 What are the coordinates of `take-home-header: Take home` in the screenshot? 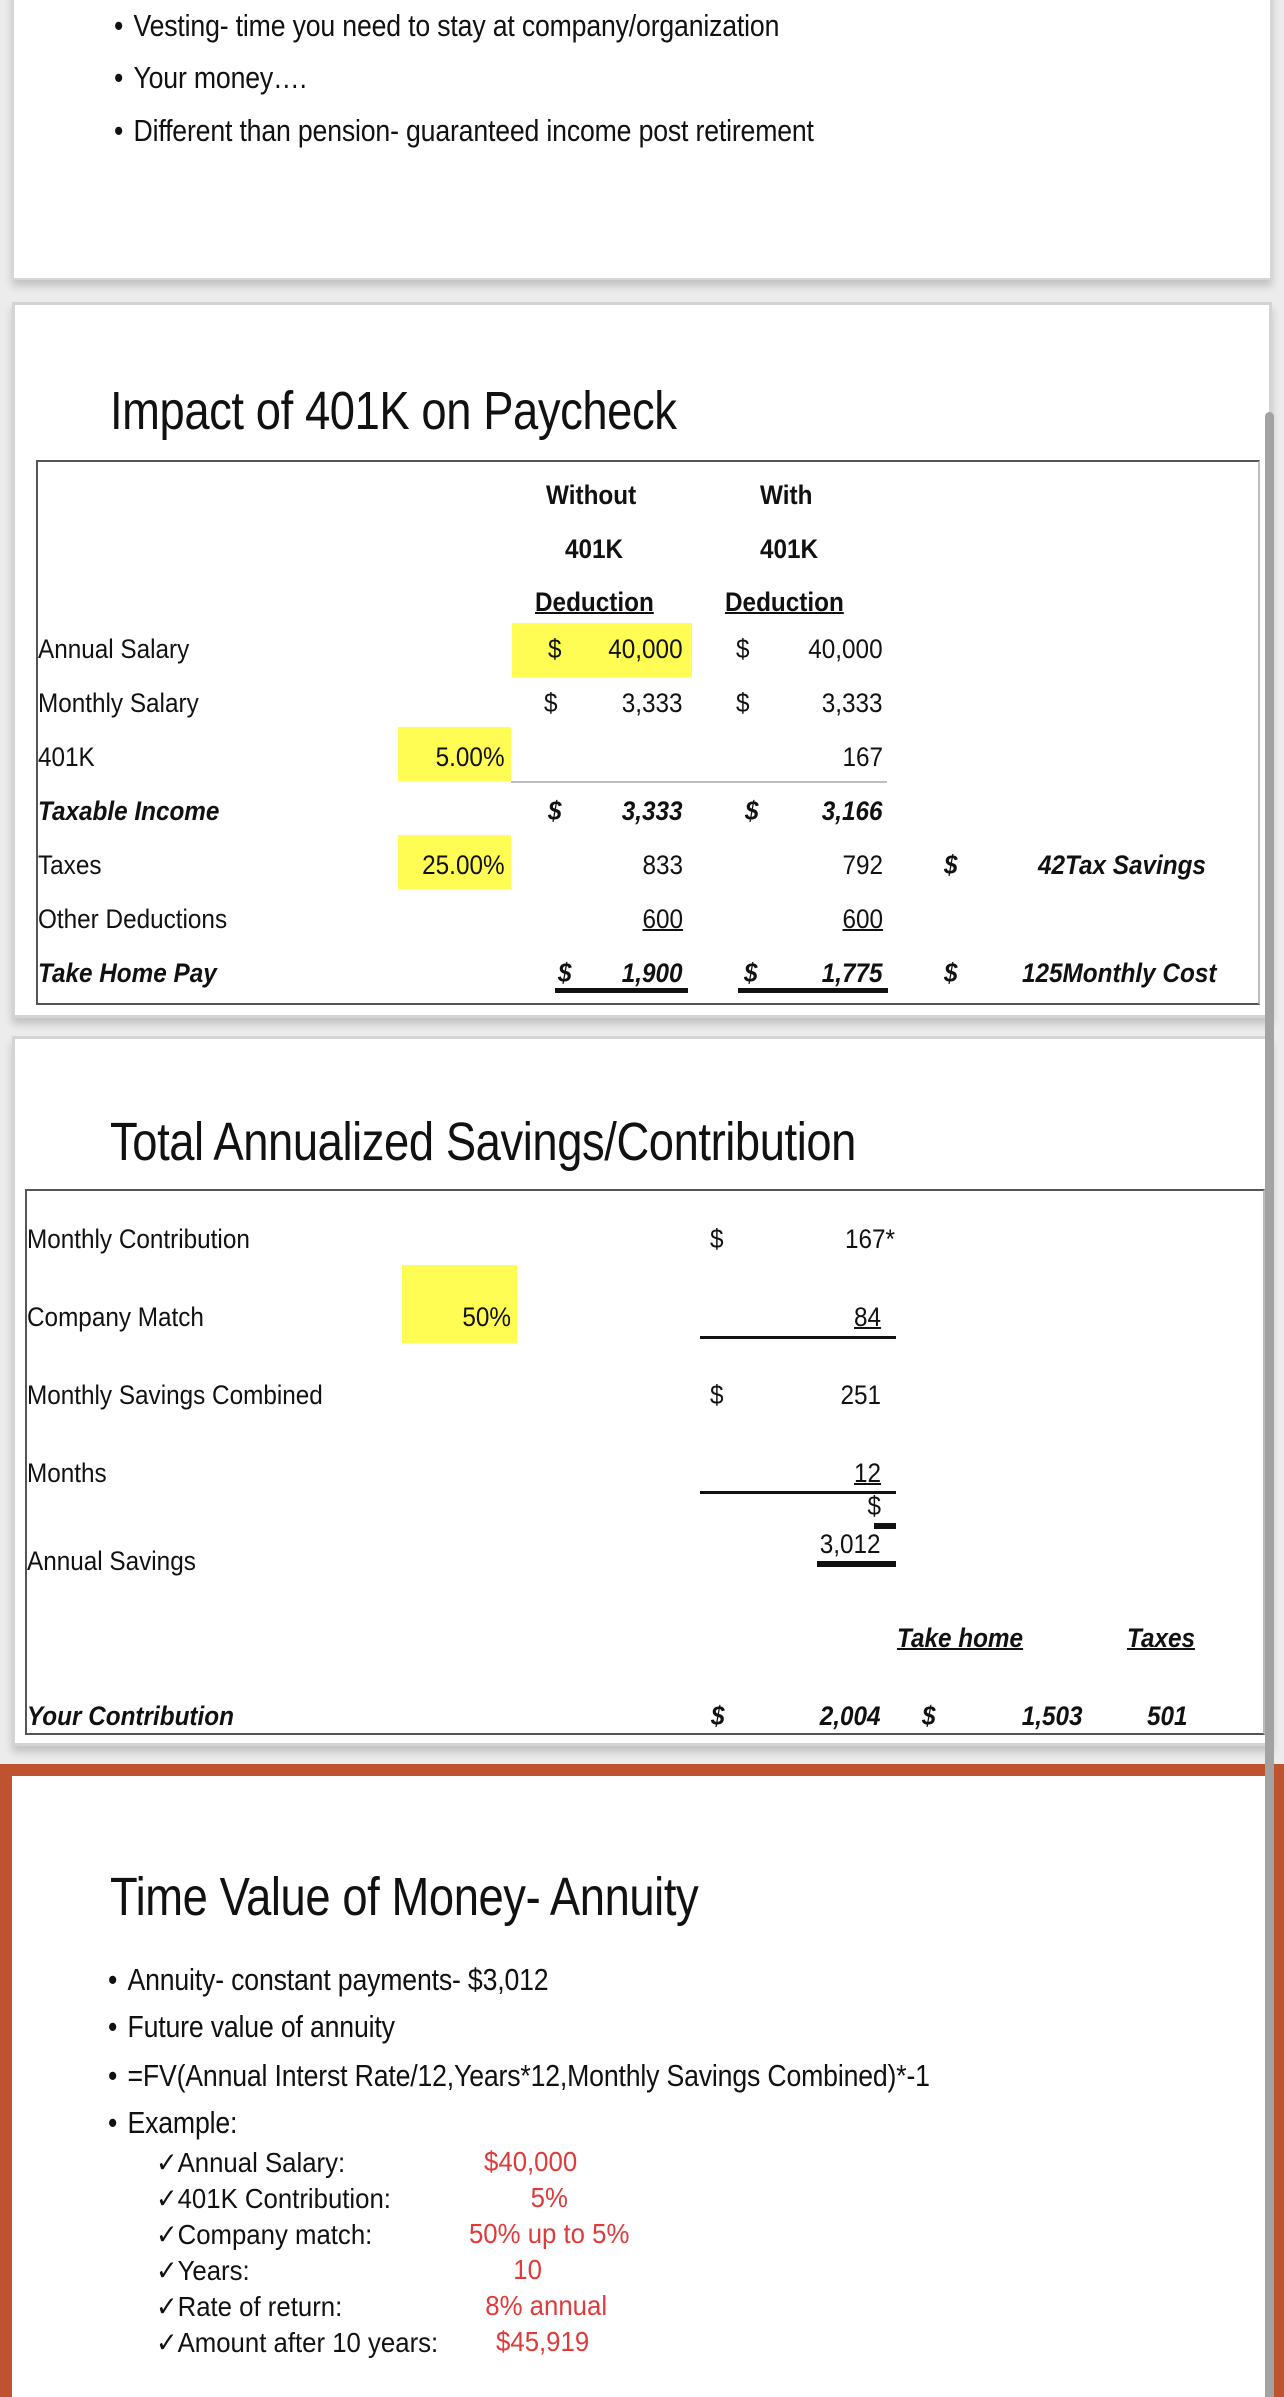 It's located at (960, 1638).